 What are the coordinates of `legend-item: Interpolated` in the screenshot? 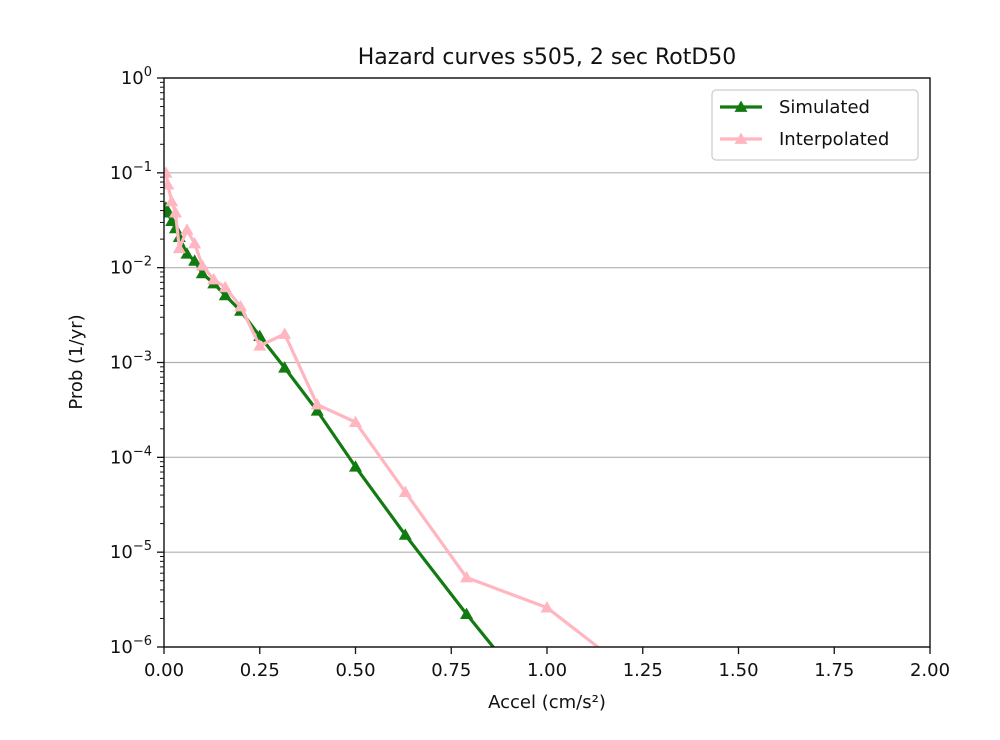 It's located at (804, 139).